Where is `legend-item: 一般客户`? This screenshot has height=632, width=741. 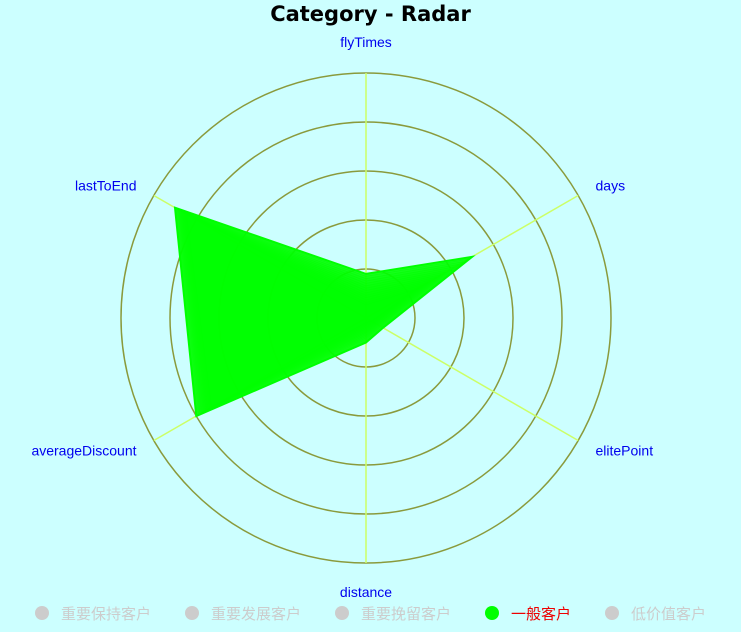
legend-item: 一般客户 is located at coordinates (528, 613).